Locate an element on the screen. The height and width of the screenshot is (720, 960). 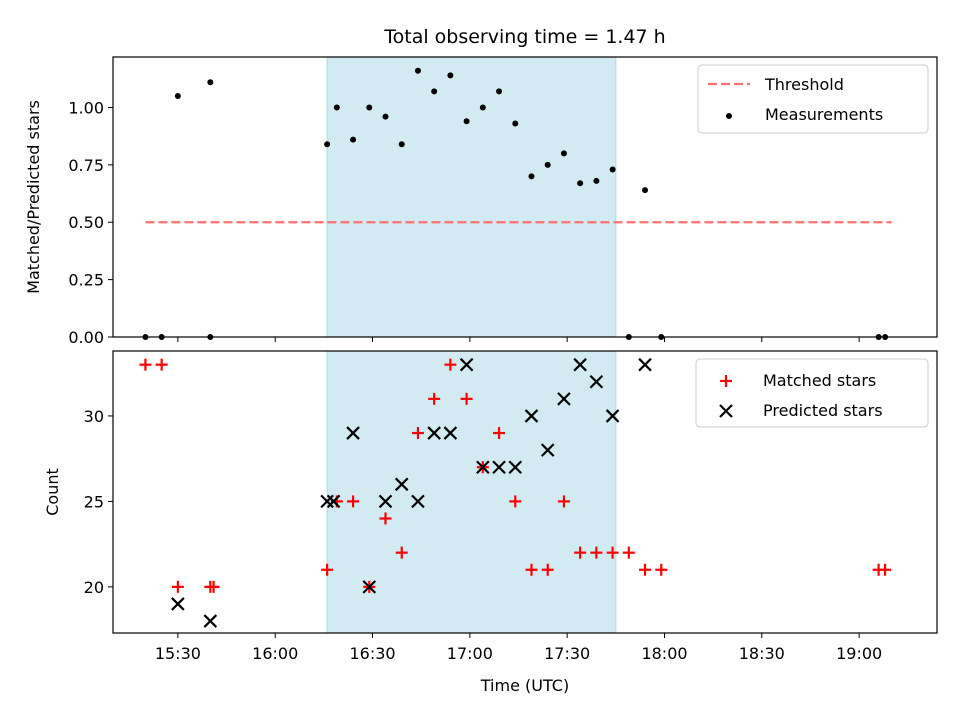
legend-predicted-swatch is located at coordinates (726, 411).